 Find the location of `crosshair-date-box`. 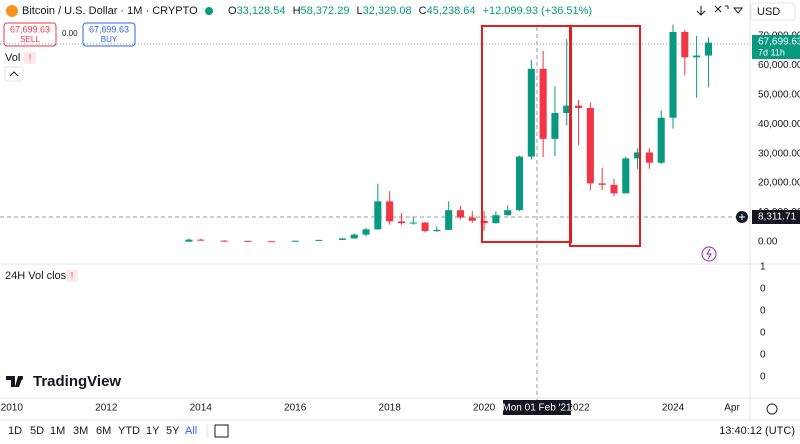

crosshair-date-box is located at coordinates (537, 407).